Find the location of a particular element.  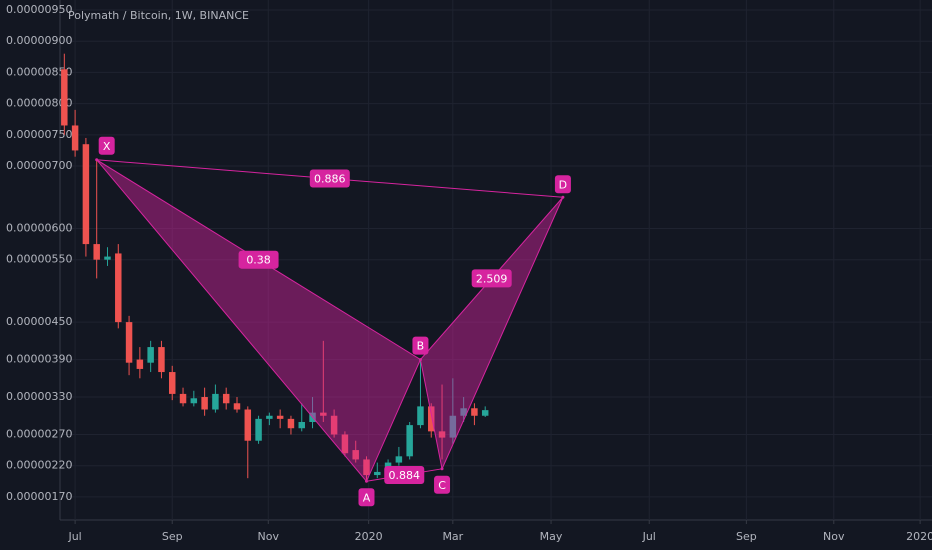

chart-title: Polymath / Bitcoin, 1W, BINANCE is located at coordinates (158, 15).